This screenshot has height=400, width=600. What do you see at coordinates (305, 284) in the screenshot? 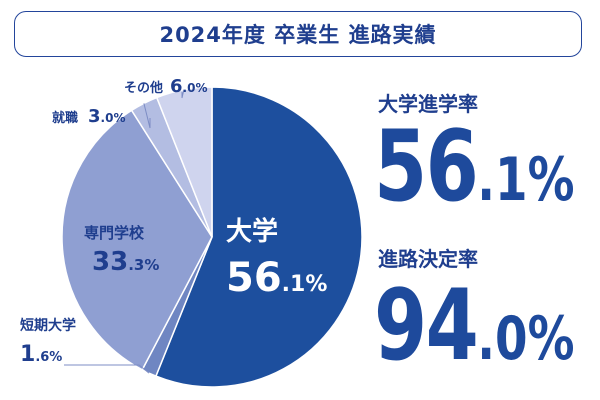
I see `slice-value-dec-0: .1%` at bounding box center [305, 284].